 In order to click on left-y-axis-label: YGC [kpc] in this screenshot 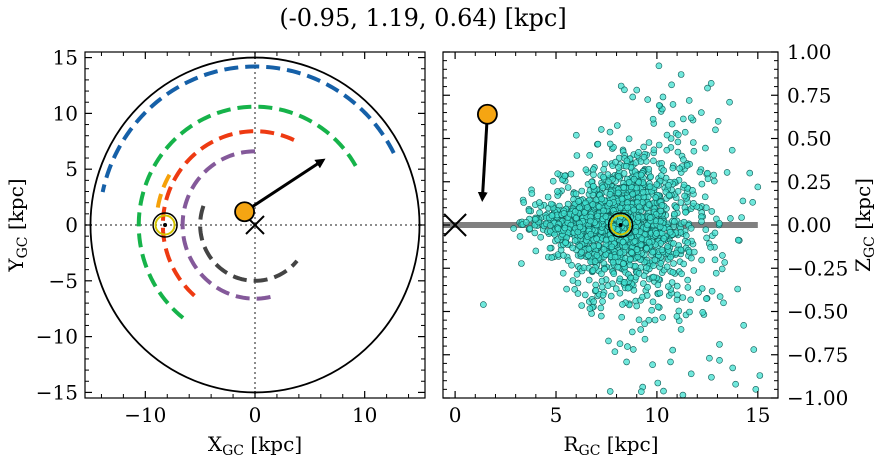, I will do `click(17, 225)`.